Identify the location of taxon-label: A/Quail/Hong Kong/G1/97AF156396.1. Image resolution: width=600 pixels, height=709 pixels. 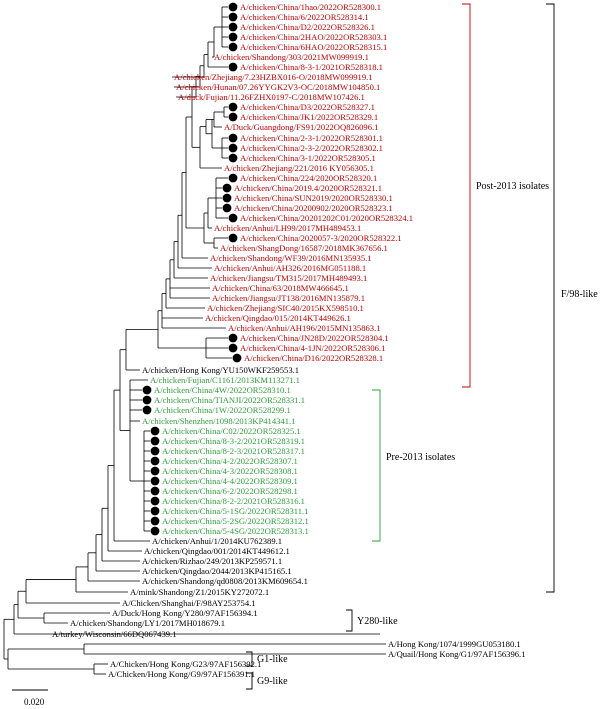
(457, 654).